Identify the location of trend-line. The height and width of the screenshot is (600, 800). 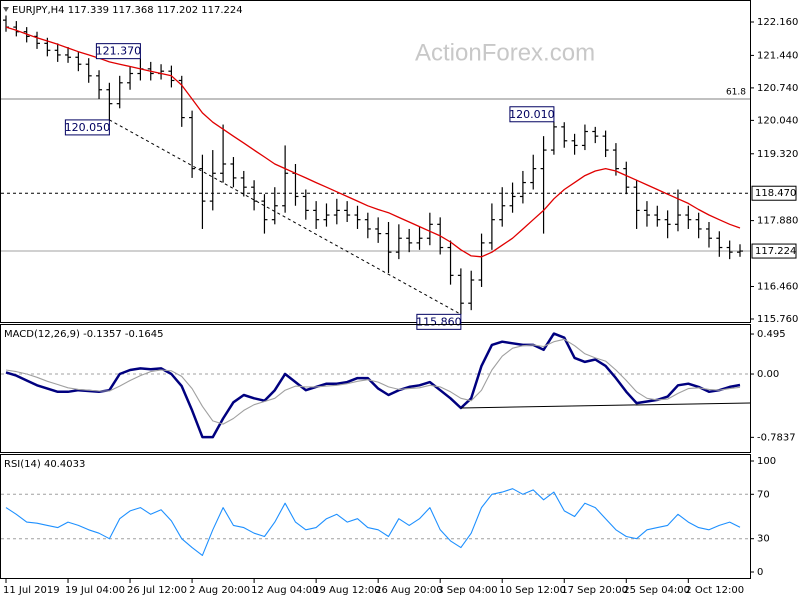
(285, 217).